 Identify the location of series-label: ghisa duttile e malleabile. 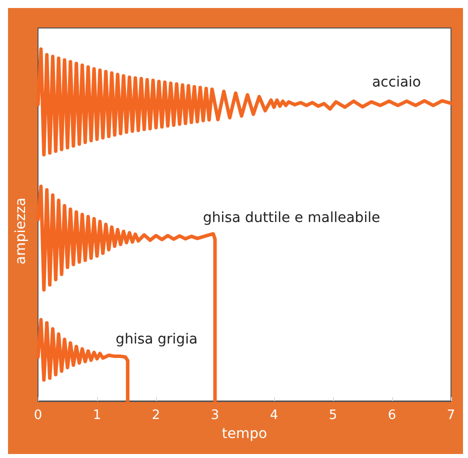
(291, 218).